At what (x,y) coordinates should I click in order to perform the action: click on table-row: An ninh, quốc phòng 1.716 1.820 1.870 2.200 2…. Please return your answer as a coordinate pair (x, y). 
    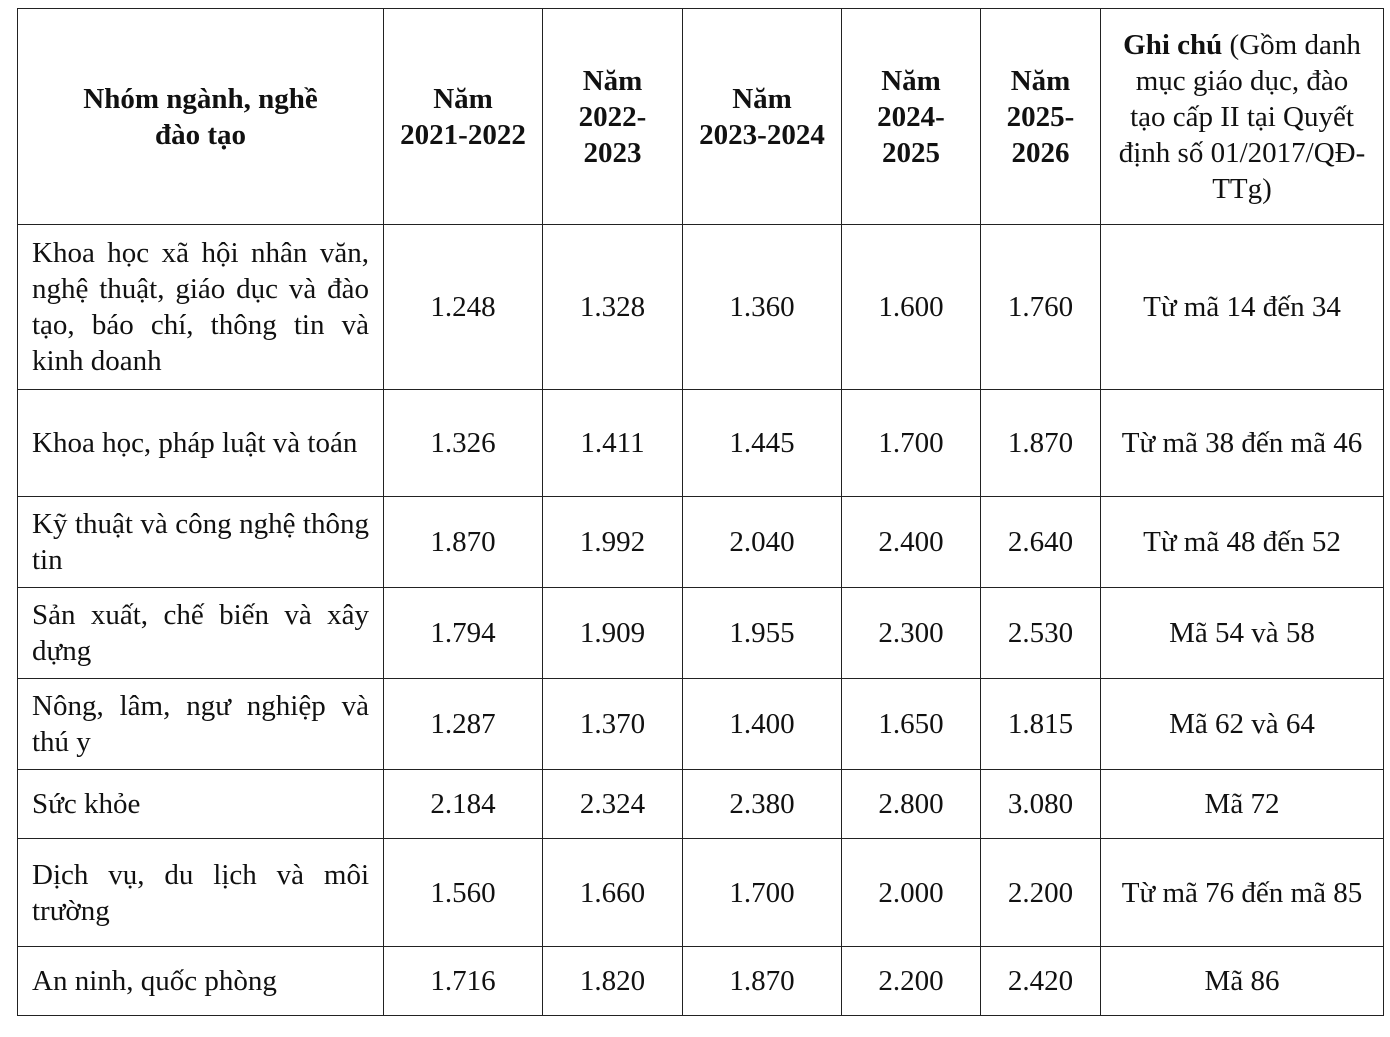
    Looking at the image, I should click on (700, 981).